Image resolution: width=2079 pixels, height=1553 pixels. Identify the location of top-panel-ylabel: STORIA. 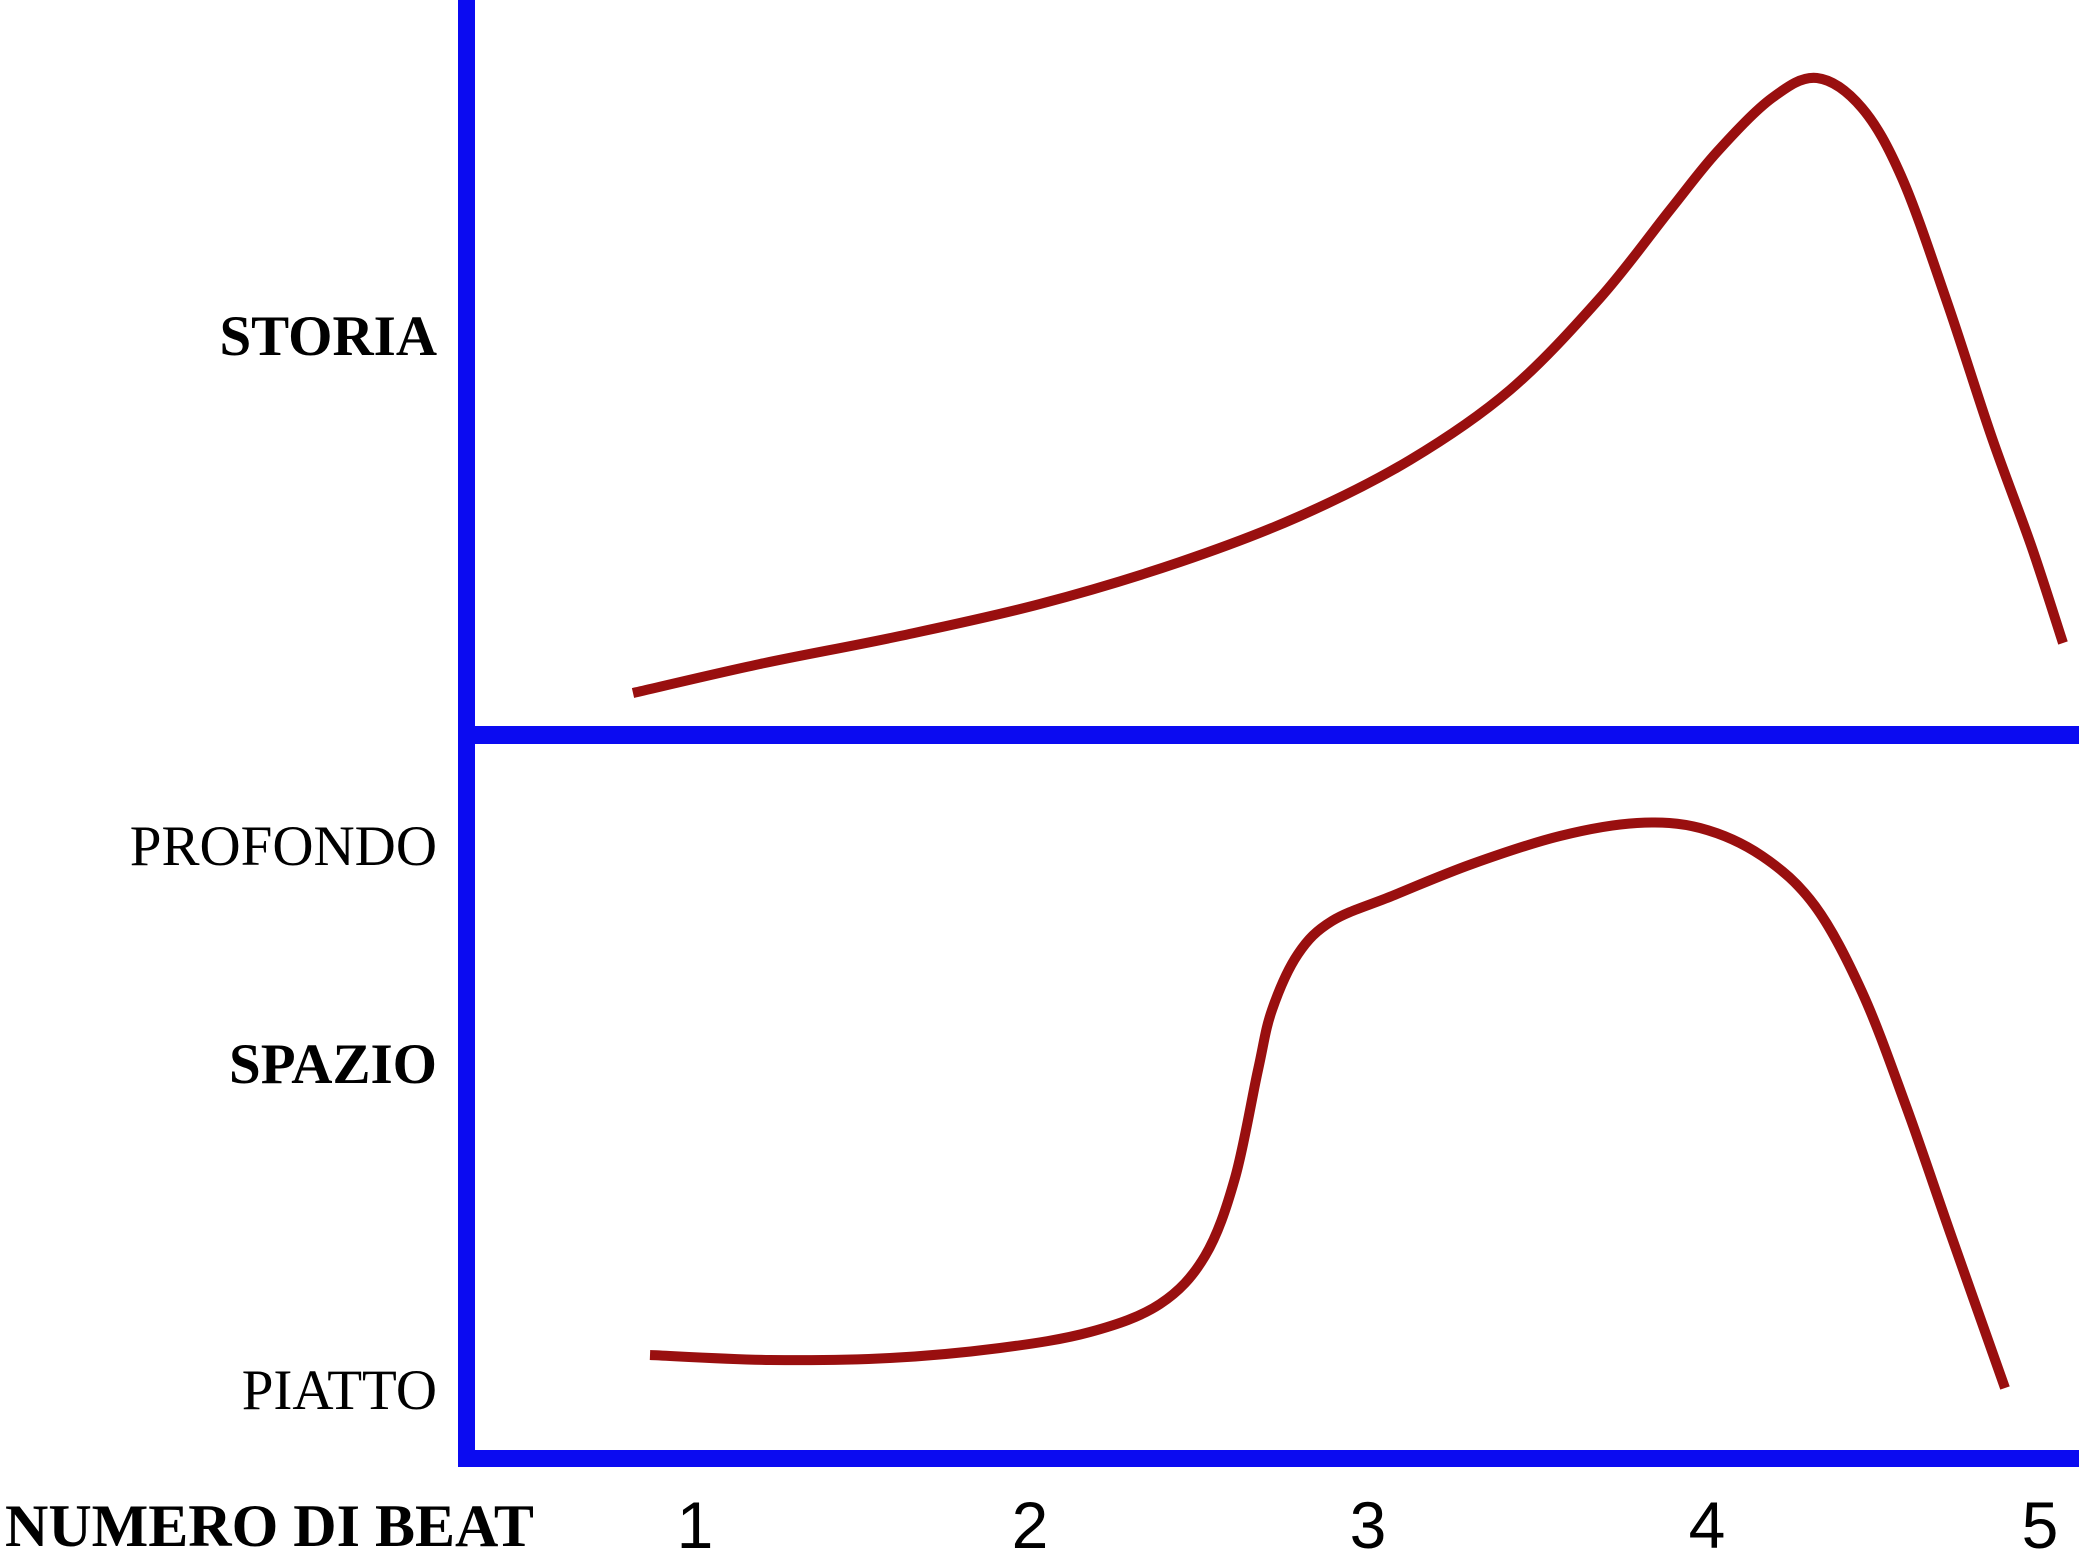
(328, 336).